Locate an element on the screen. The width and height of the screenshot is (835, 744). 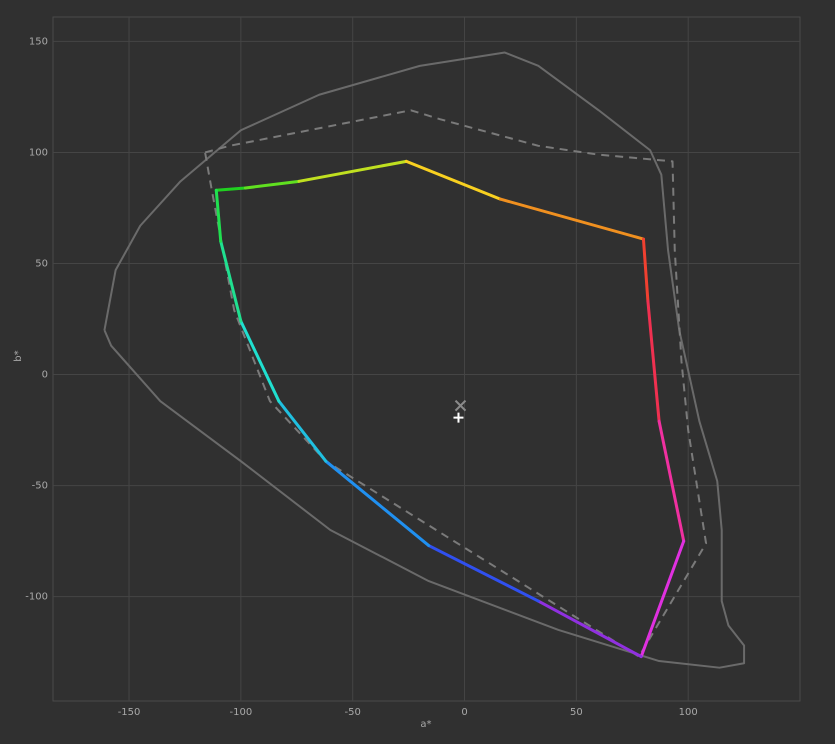
y-tick-label: -100 is located at coordinates (36, 597).